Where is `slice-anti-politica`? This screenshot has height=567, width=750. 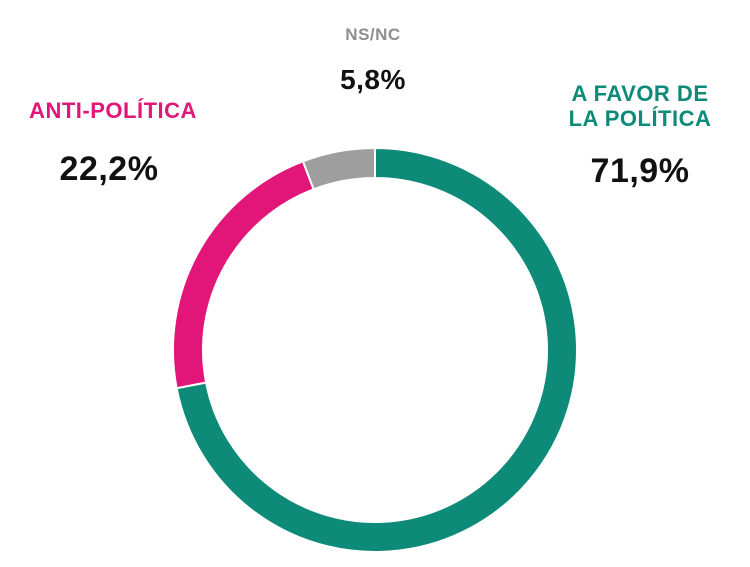 slice-anti-politica is located at coordinates (243, 275).